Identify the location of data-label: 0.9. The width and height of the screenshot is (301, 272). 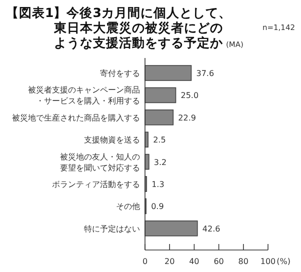
(157, 207).